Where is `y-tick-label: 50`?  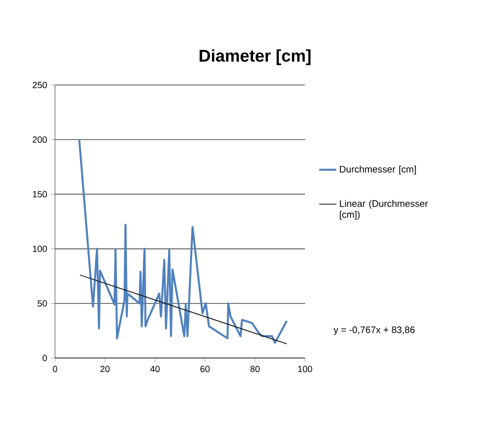
y-tick-label: 50 is located at coordinates (42, 303).